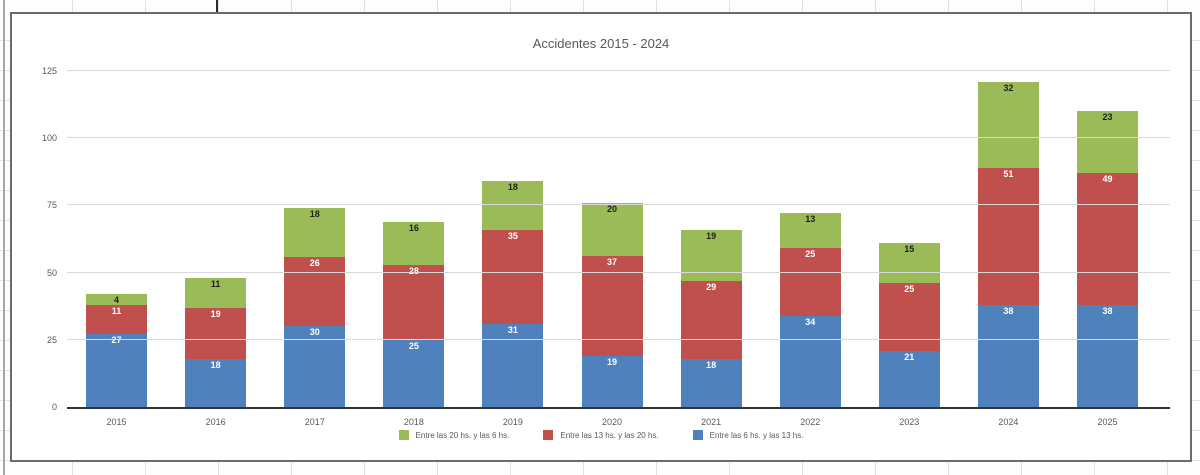 This screenshot has width=1200, height=475. I want to click on legend-item: Entre las 20 hs. y las 6 hs., so click(454, 435).